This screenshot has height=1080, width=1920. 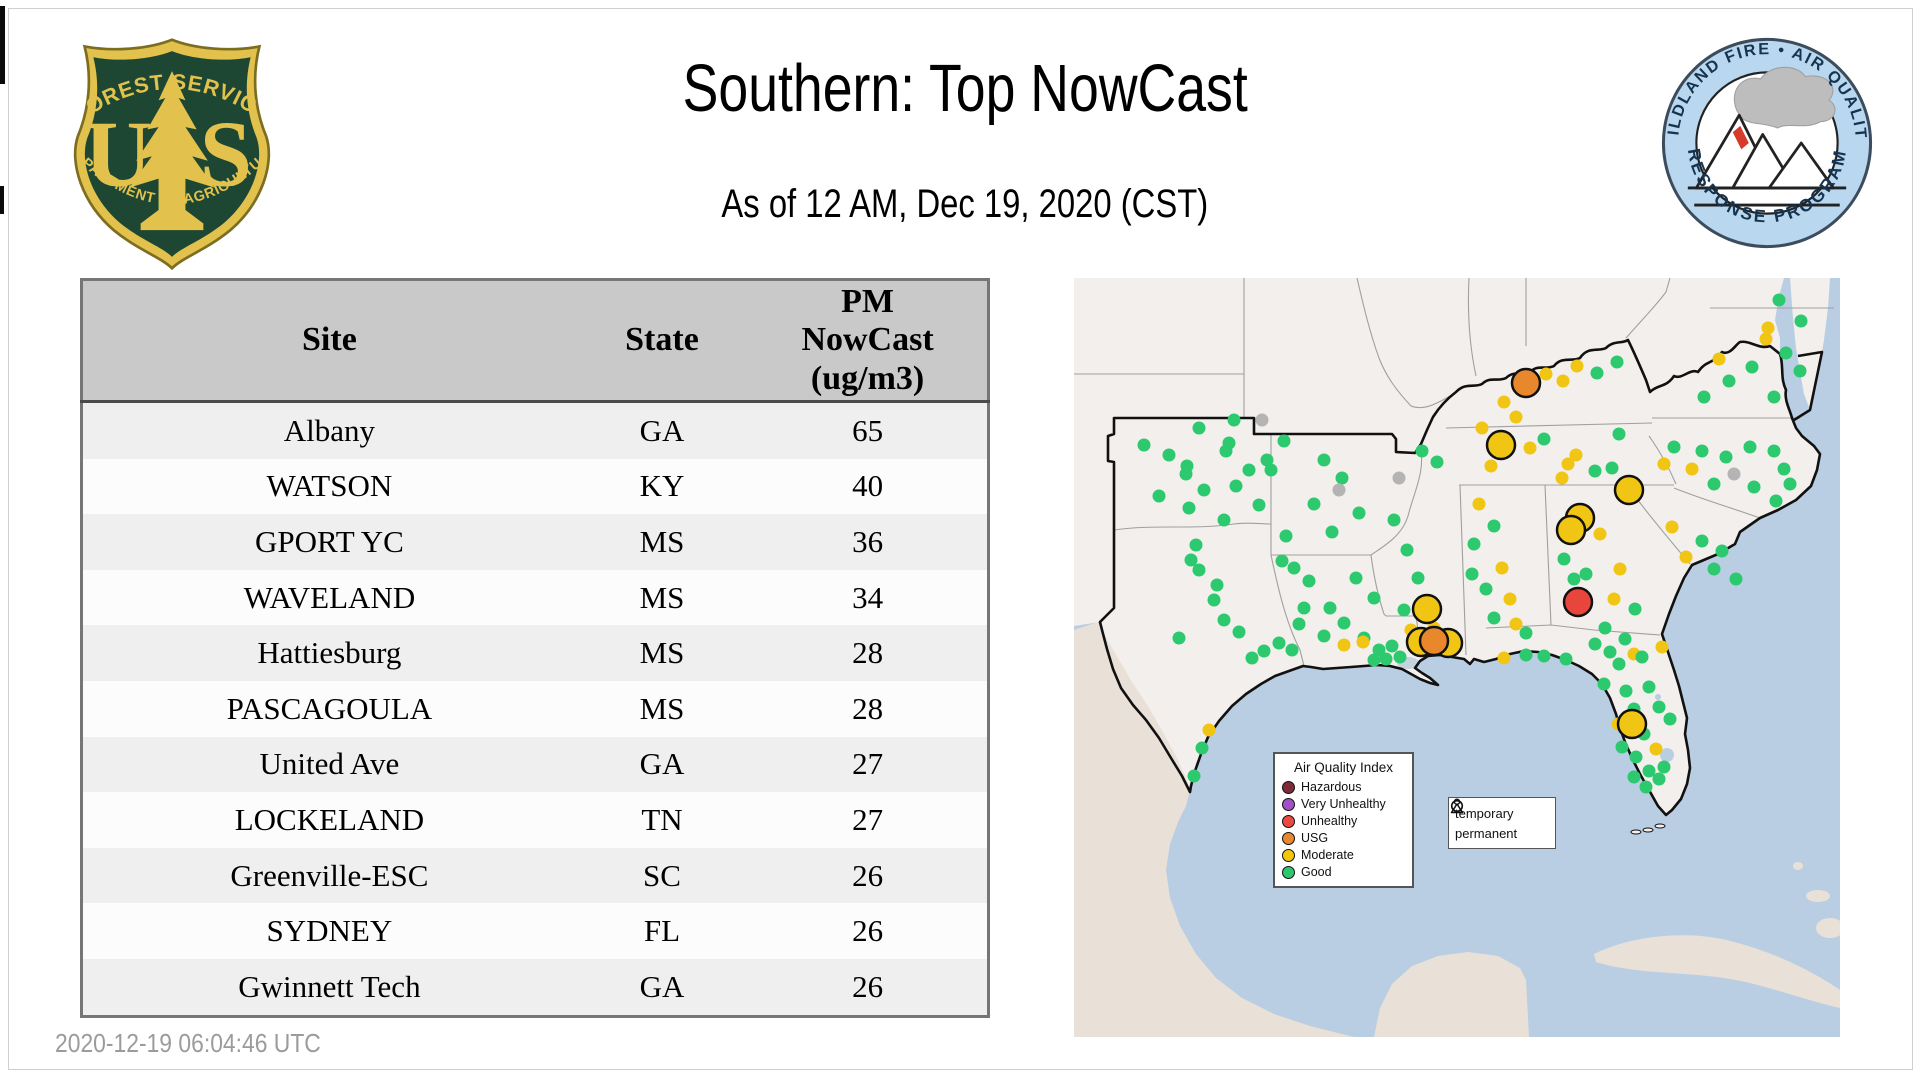 What do you see at coordinates (535, 875) in the screenshot?
I see `table-row: Greenville-ESC SC 26` at bounding box center [535, 875].